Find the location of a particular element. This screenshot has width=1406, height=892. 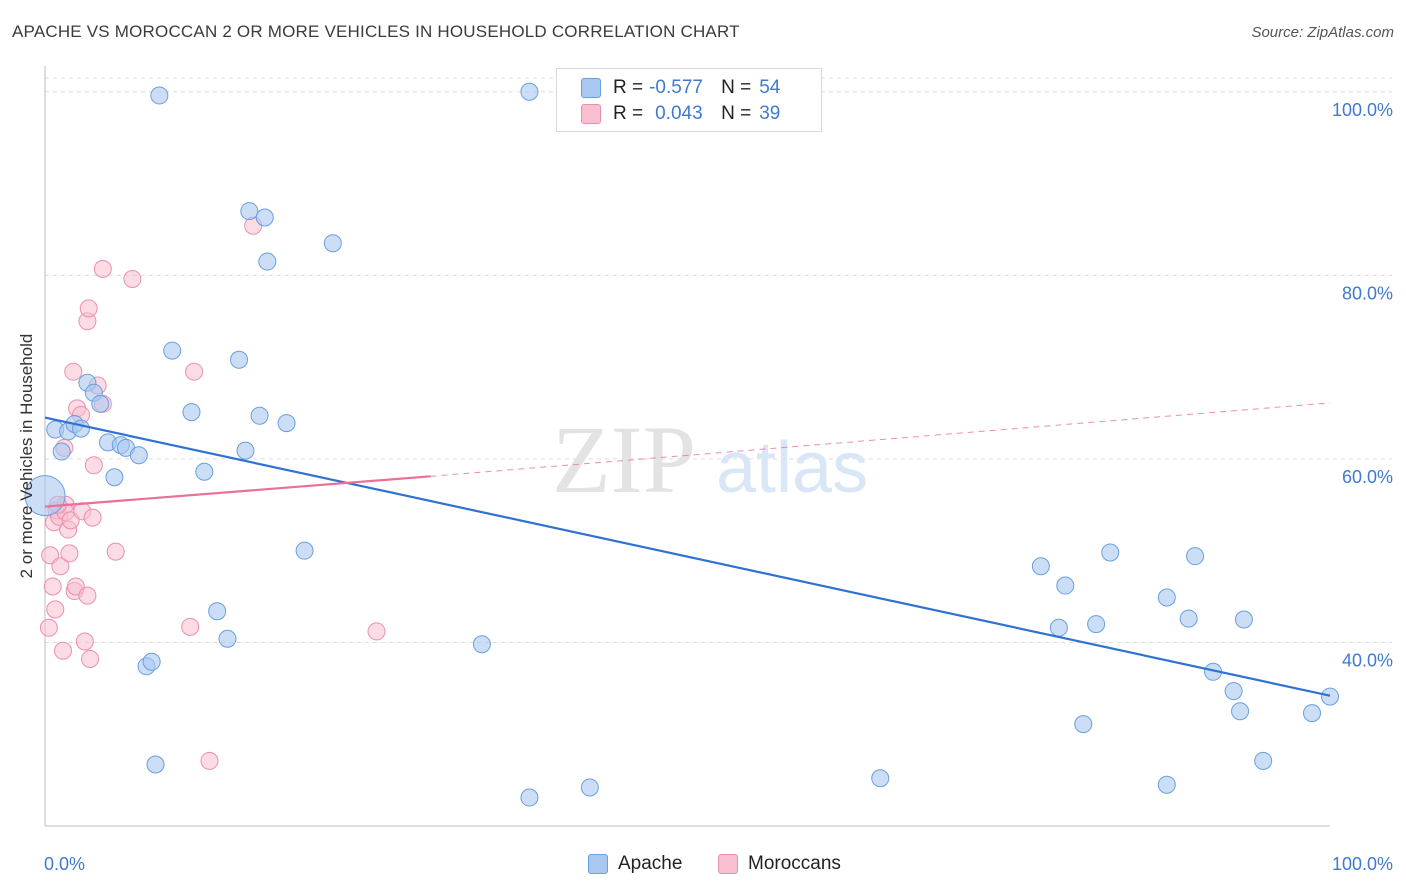

bottom-legend-moroccans: Moroccans is located at coordinates (779, 864).